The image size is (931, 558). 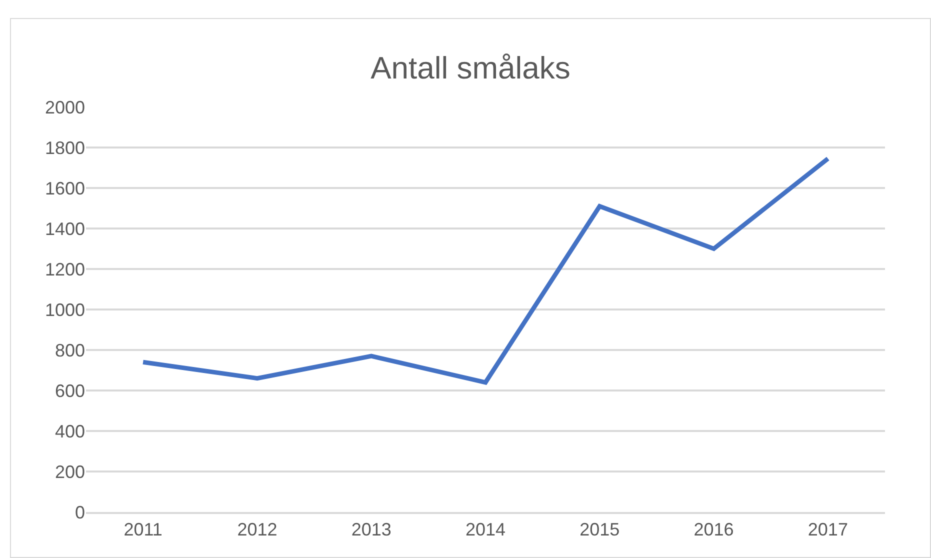 What do you see at coordinates (470, 68) in the screenshot?
I see `chart-title: Antall smålaks` at bounding box center [470, 68].